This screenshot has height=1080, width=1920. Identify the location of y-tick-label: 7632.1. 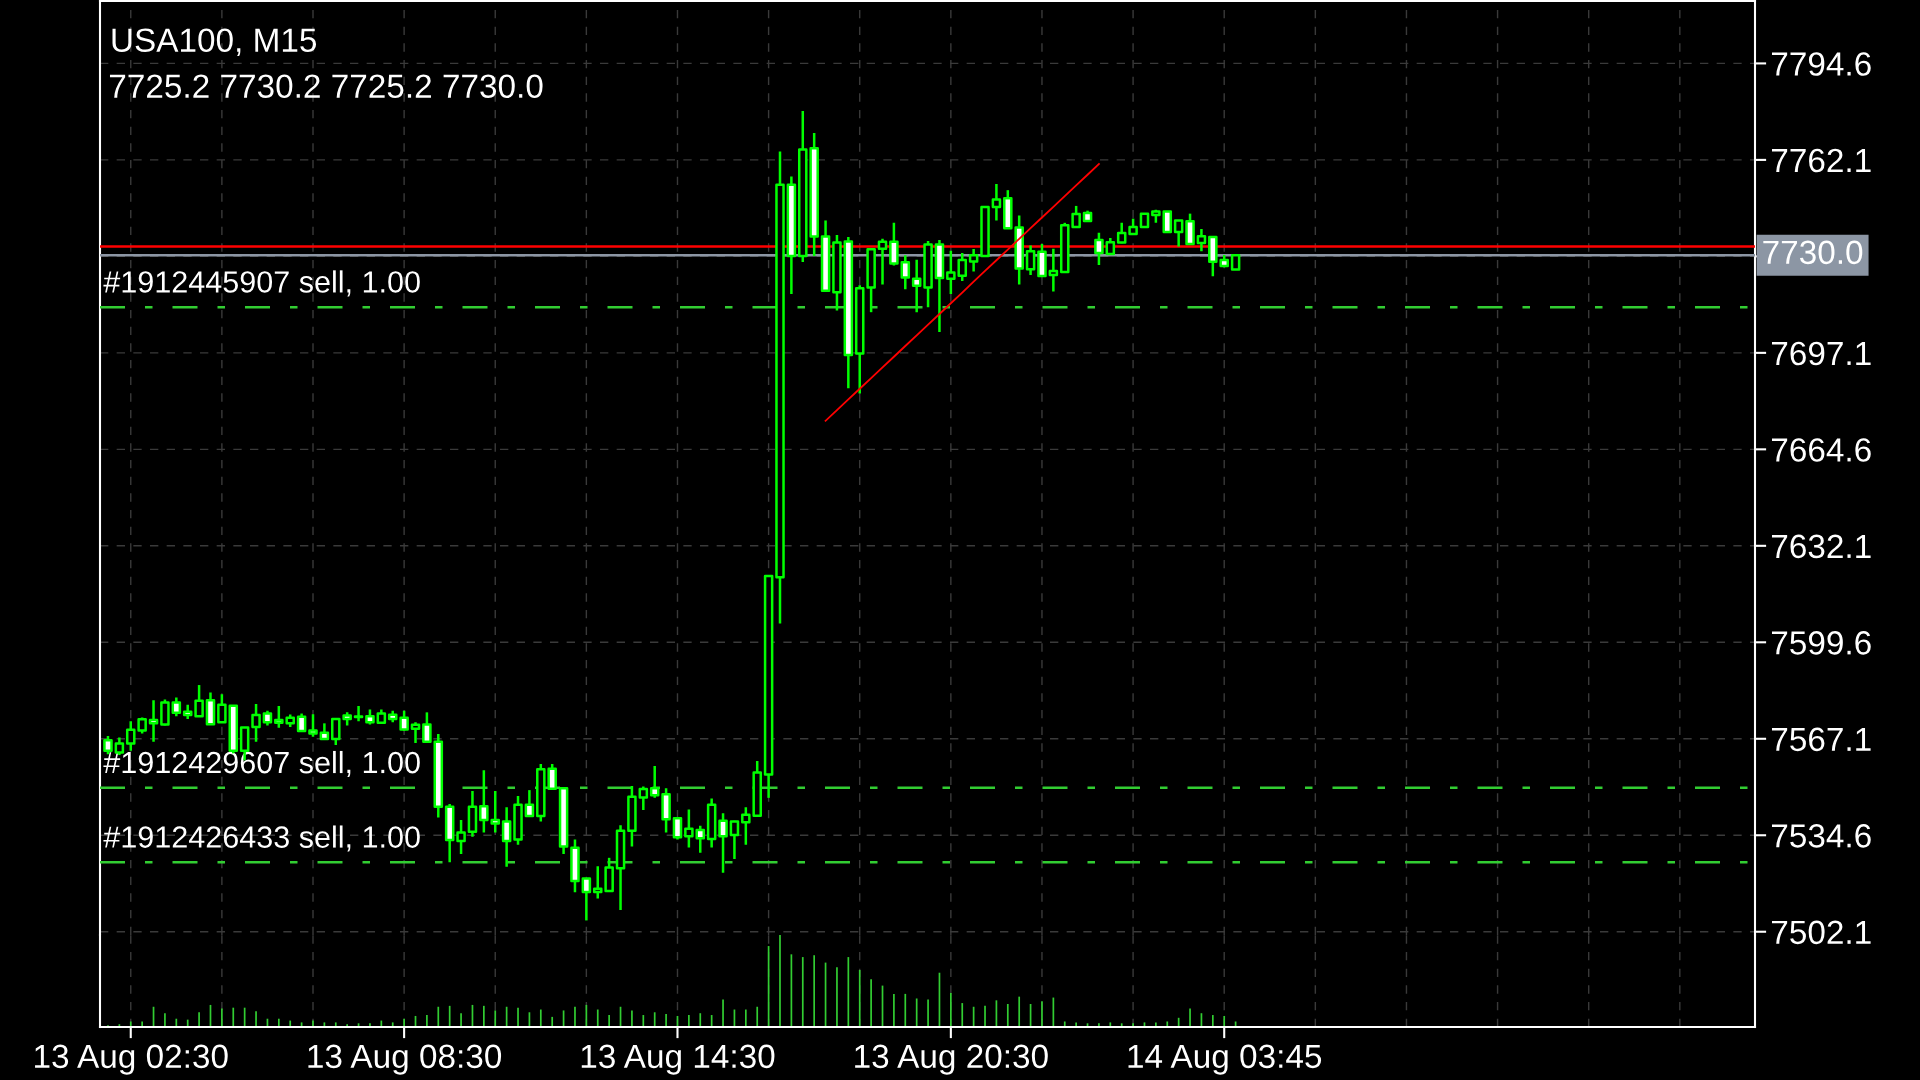
(1821, 546).